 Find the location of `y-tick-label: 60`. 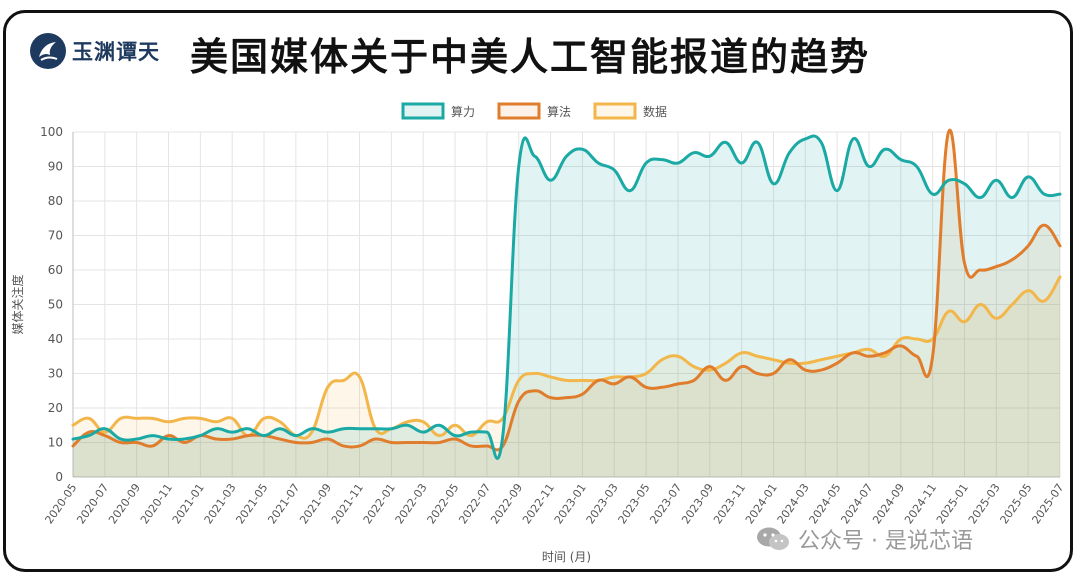

y-tick-label: 60 is located at coordinates (55, 270).